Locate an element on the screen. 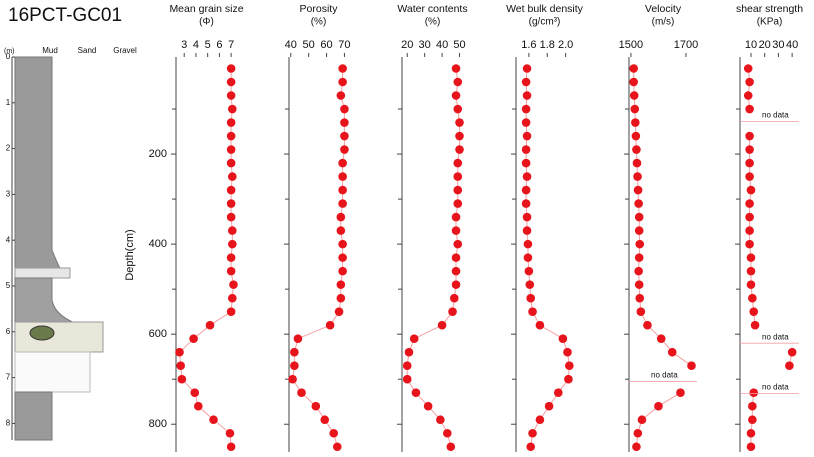 The width and height of the screenshot is (814, 457). x-tick-label: 40 is located at coordinates (792, 45).